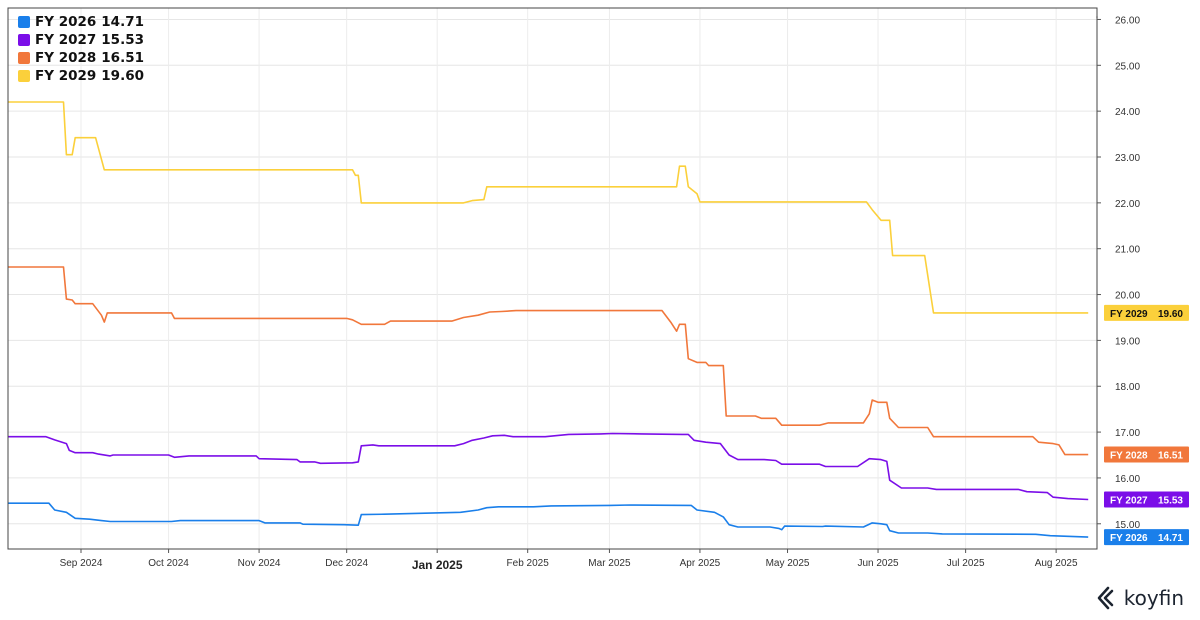  What do you see at coordinates (1127, 112) in the screenshot?
I see `y-tick-label: 24.00` at bounding box center [1127, 112].